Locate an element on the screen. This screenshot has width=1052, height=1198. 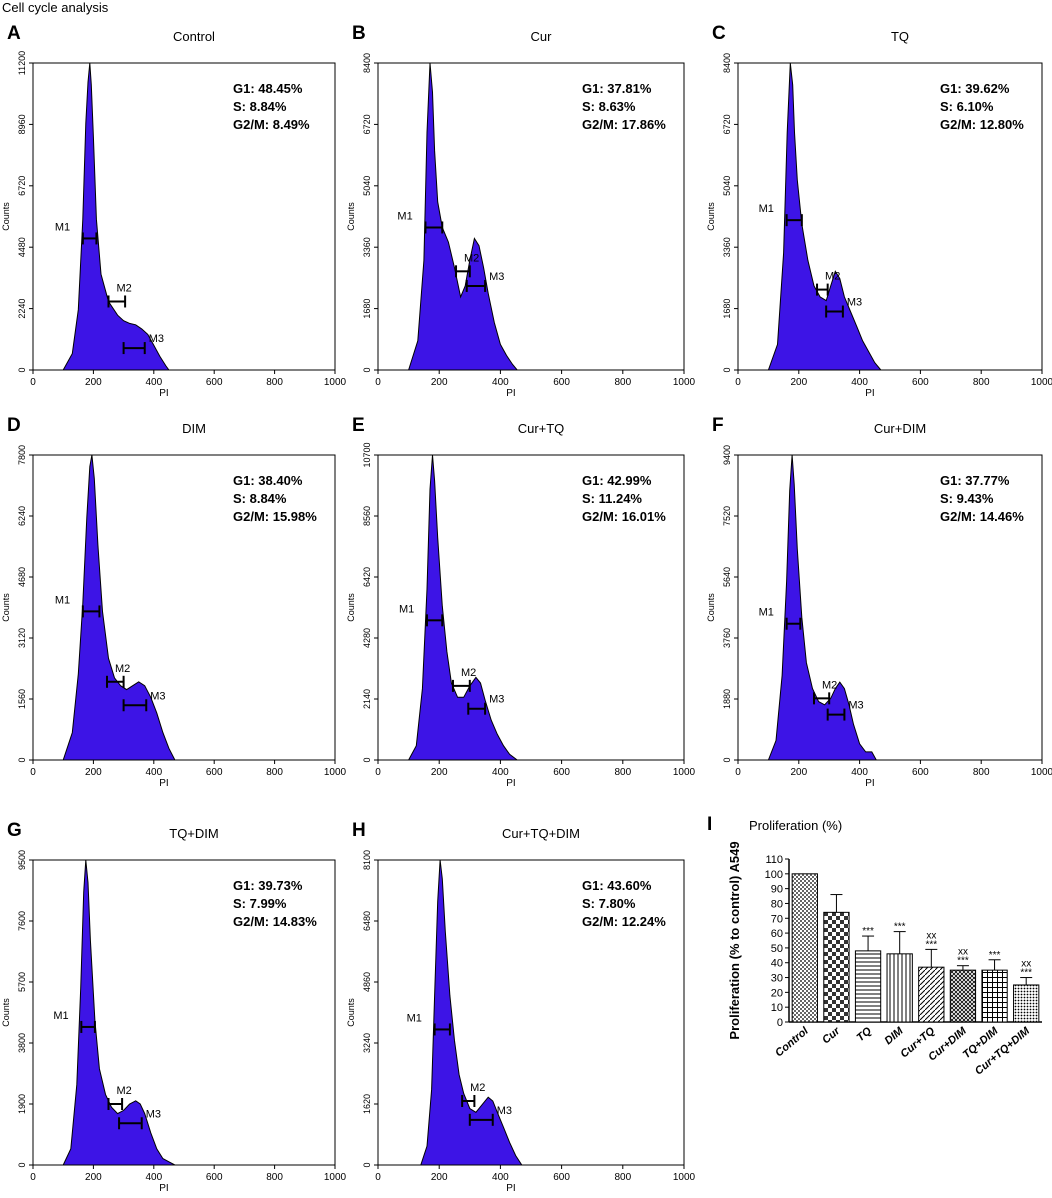
y-tick-label: 8100 is located at coordinates (367, 860).